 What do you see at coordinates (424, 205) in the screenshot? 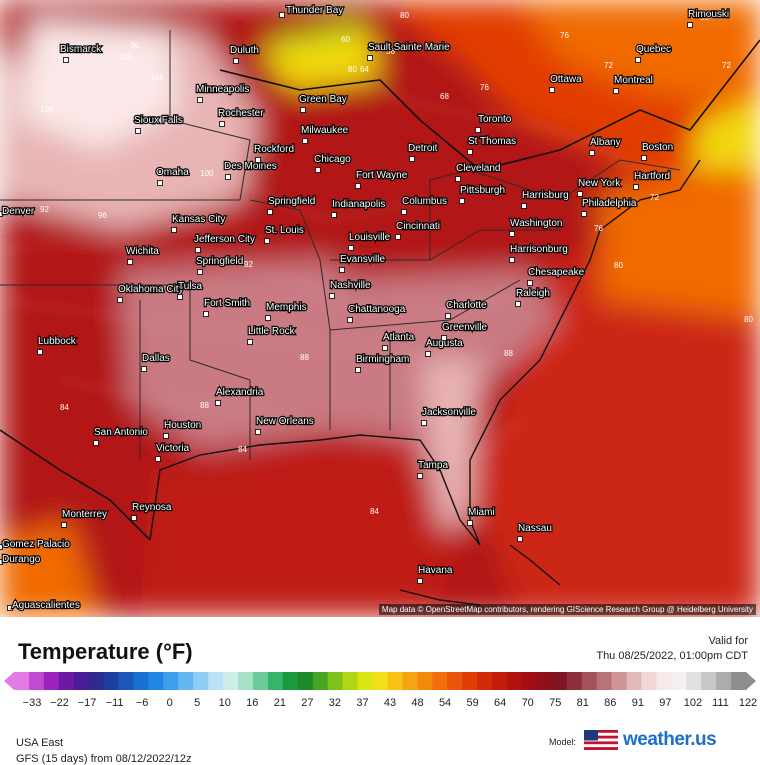
I see `city-marker: Columbus` at bounding box center [424, 205].